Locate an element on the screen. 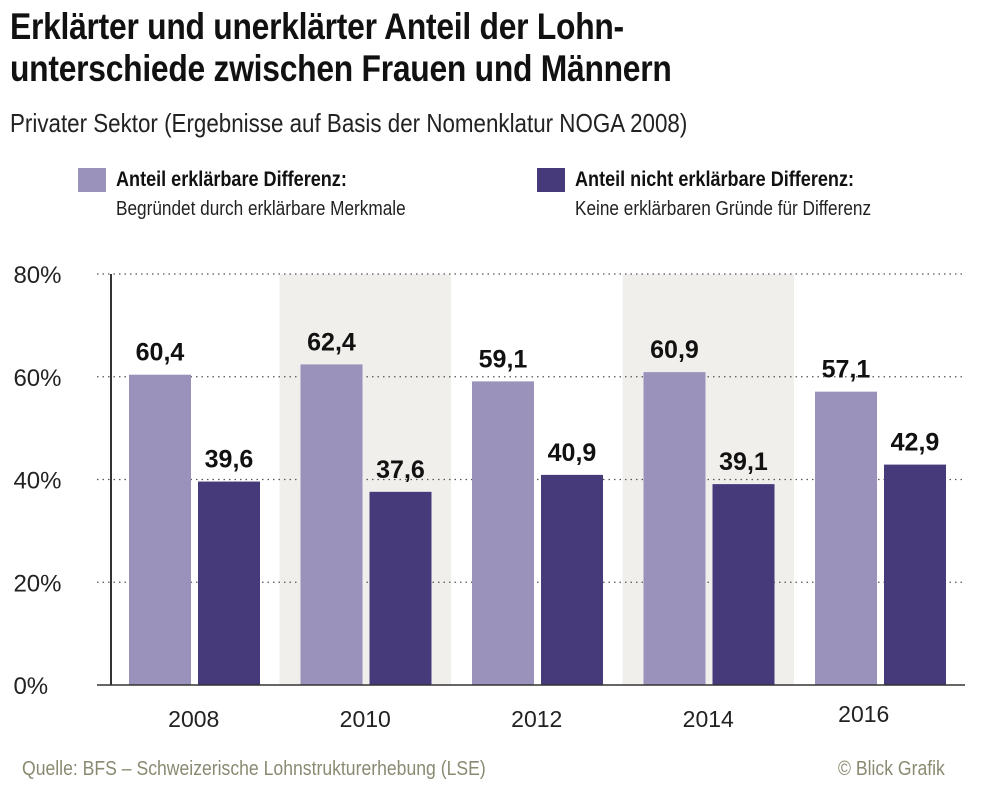 Image resolution: width=1000 pixels, height=801 pixels. x-tick-label: 2008 is located at coordinates (193, 719).